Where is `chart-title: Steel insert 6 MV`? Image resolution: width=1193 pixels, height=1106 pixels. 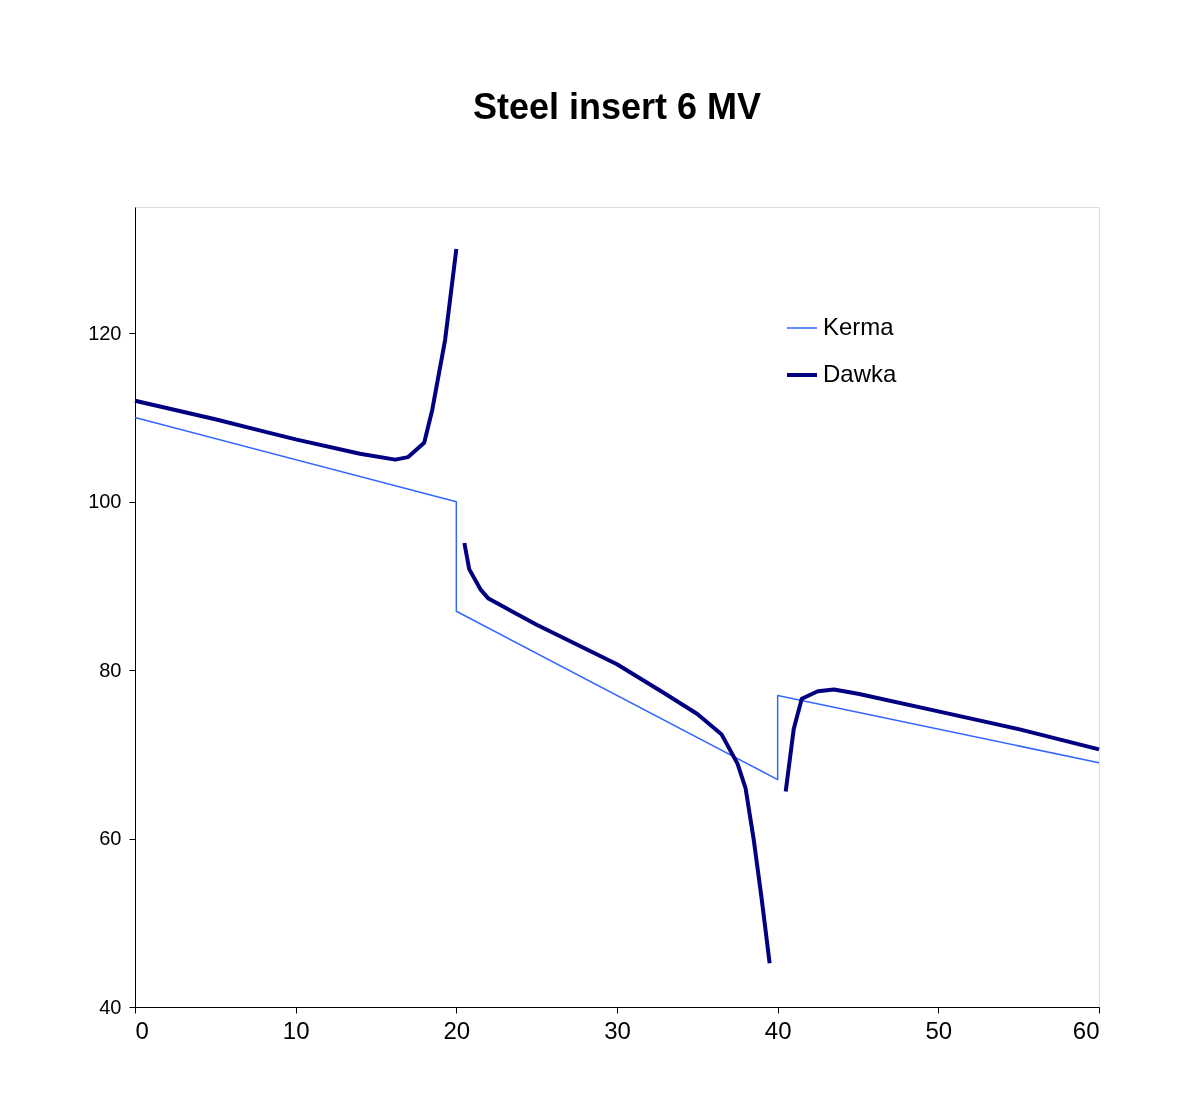 chart-title: Steel insert 6 MV is located at coordinates (617, 106).